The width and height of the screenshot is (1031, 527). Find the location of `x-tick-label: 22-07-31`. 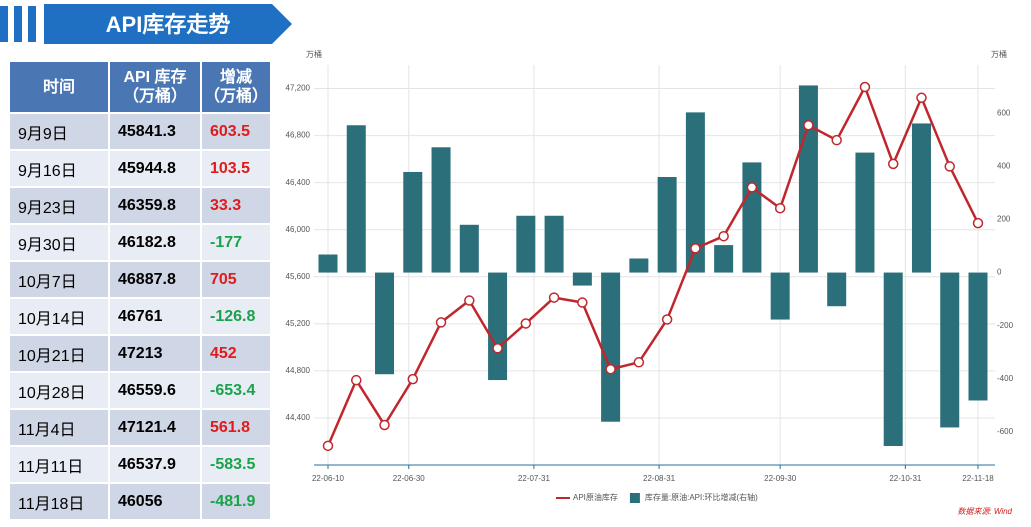

x-tick-label: 22-07-31 is located at coordinates (534, 478).